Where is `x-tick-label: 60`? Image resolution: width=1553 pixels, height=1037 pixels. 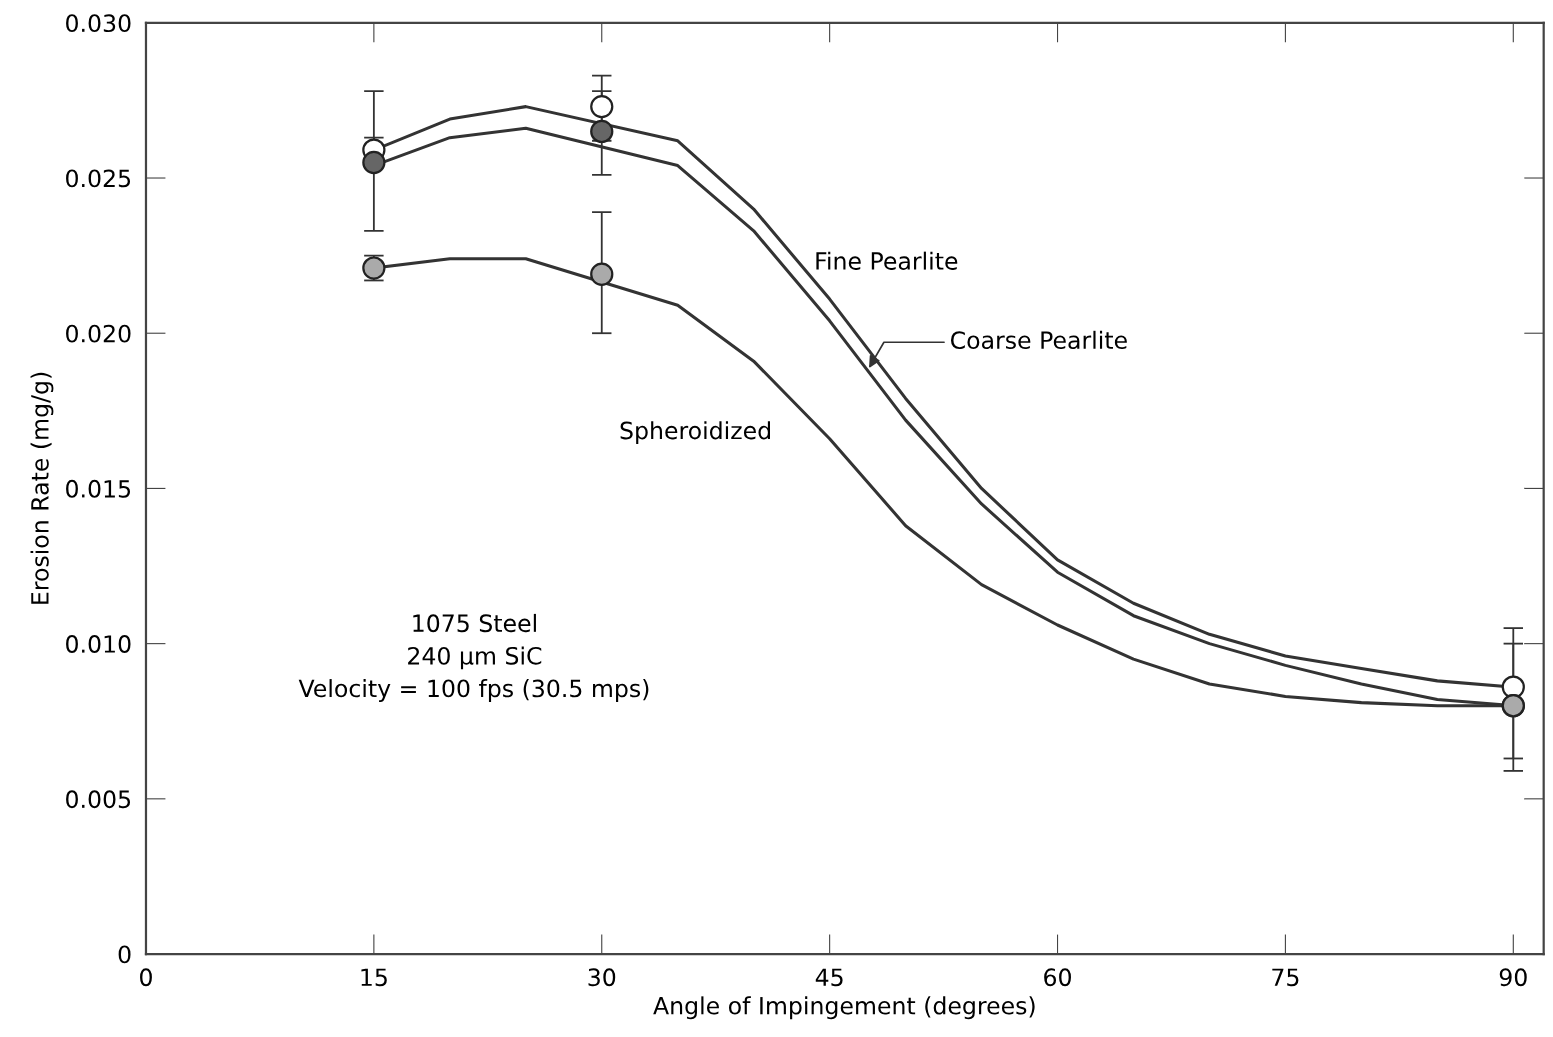
x-tick-label: 60 is located at coordinates (1057, 977).